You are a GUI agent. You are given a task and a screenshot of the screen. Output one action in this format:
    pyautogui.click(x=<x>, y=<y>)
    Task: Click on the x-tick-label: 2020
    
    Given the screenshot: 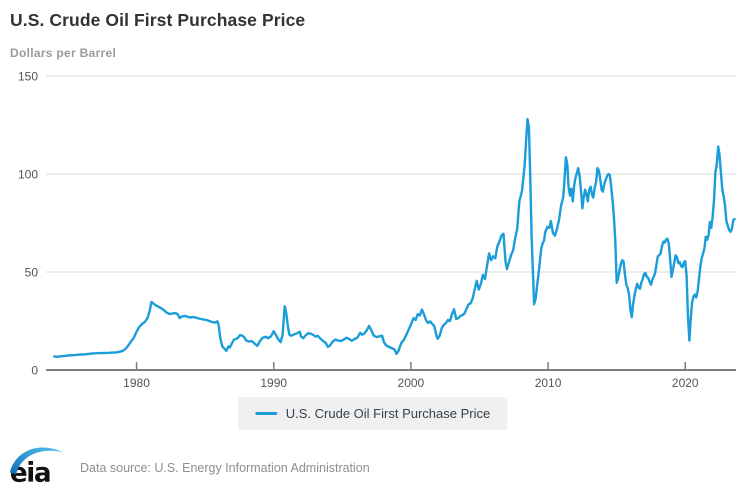 What is the action you would take?
    pyautogui.click(x=685, y=383)
    